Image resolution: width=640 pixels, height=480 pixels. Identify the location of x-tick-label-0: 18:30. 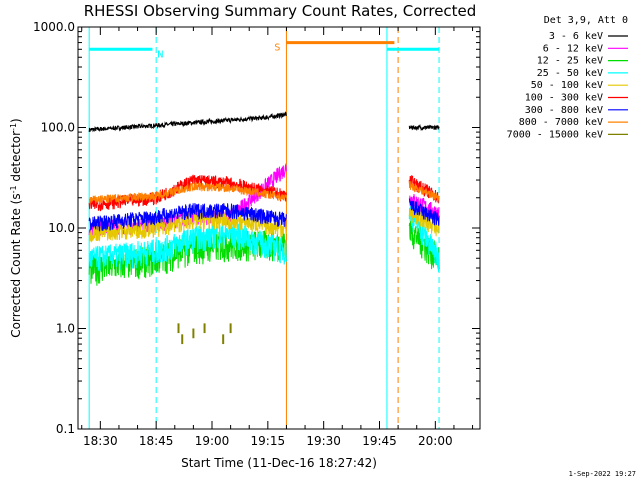
(100, 441).